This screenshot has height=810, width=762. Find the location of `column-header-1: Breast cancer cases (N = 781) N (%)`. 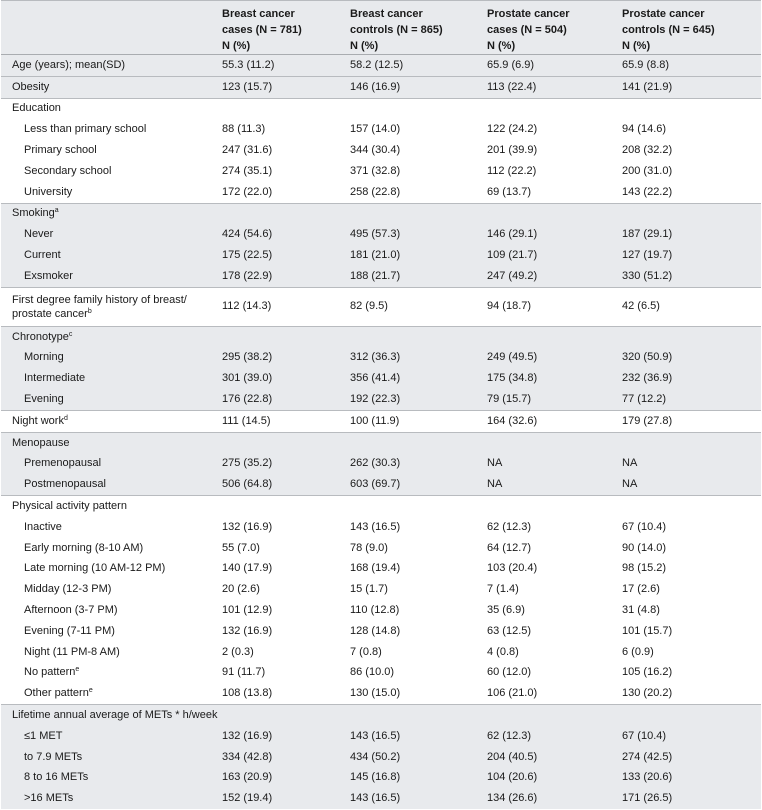

column-header-1: Breast cancer cases (N = 781) N (%) is located at coordinates (274, 27).